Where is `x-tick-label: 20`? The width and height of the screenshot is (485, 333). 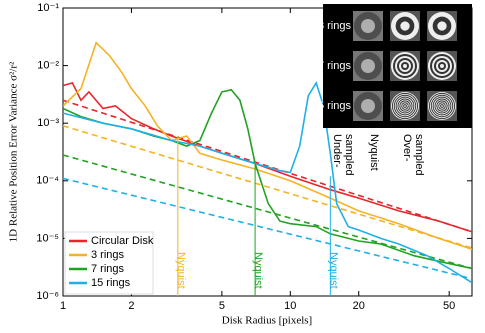
x-tick-label: 20 is located at coordinates (359, 306).